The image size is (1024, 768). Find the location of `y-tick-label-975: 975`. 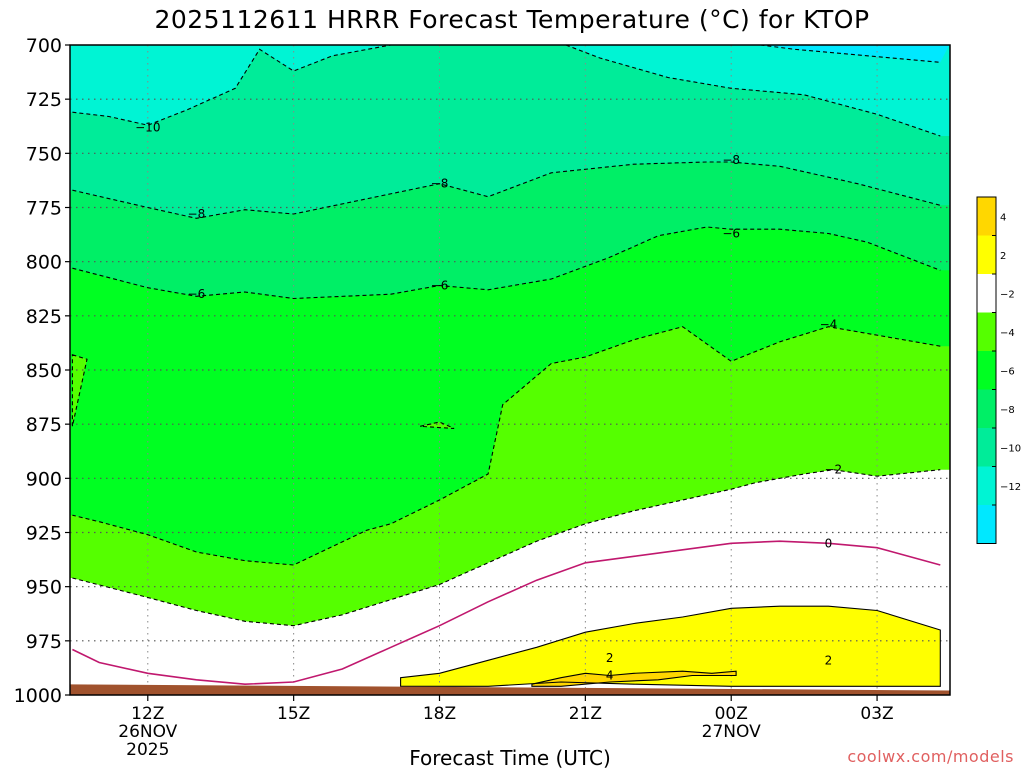

y-tick-label-975: 975 is located at coordinates (44, 642).